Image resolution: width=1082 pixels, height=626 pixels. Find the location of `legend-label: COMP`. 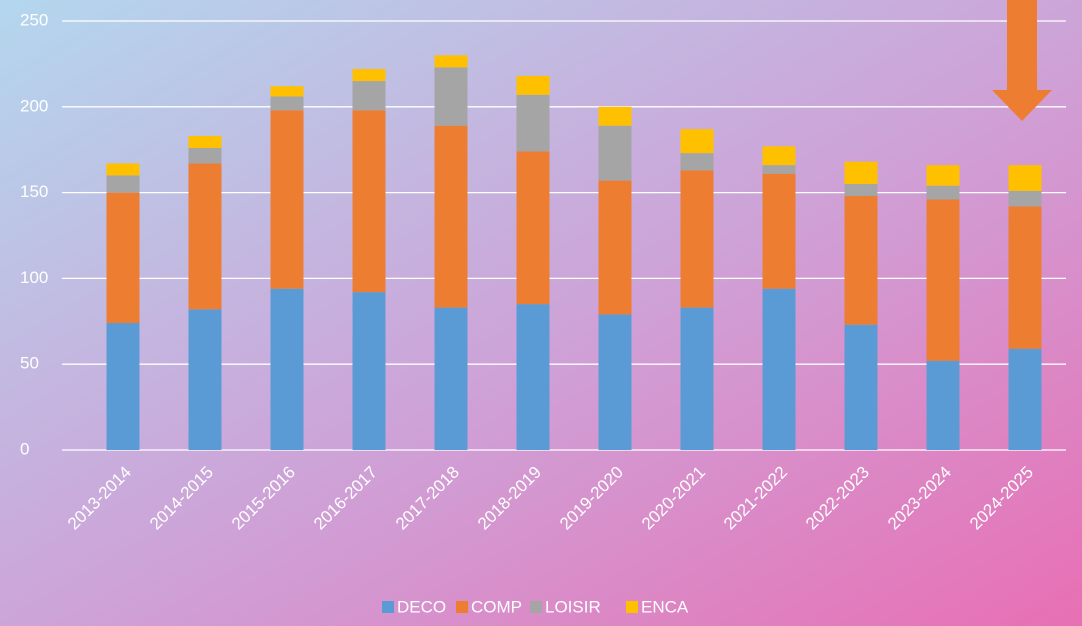

legend-label: COMP is located at coordinates (496, 606).